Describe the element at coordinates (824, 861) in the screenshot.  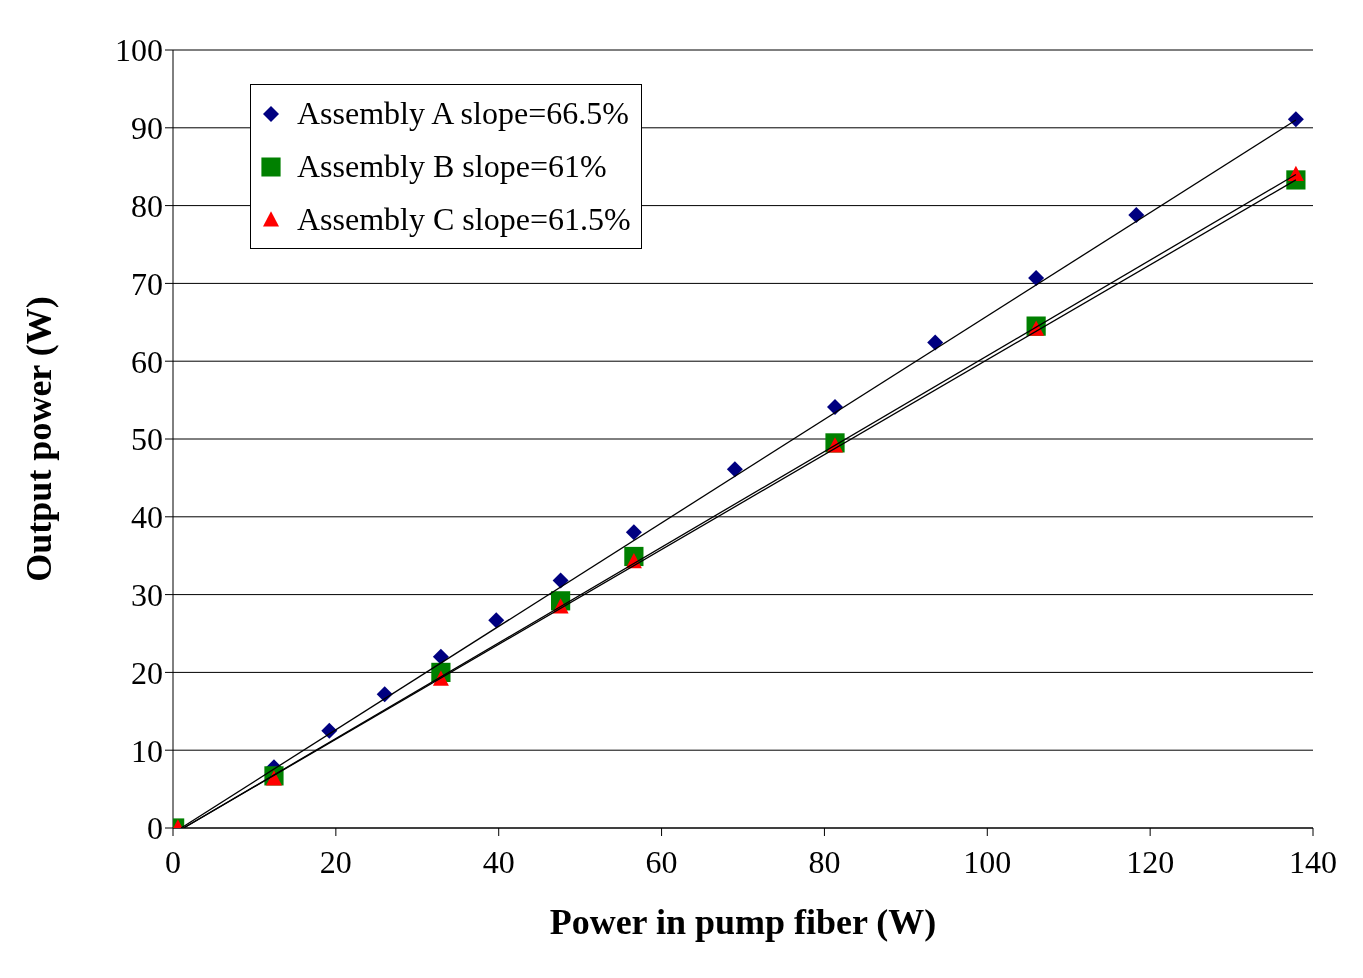
I see `x-tick-label: 80` at that location.